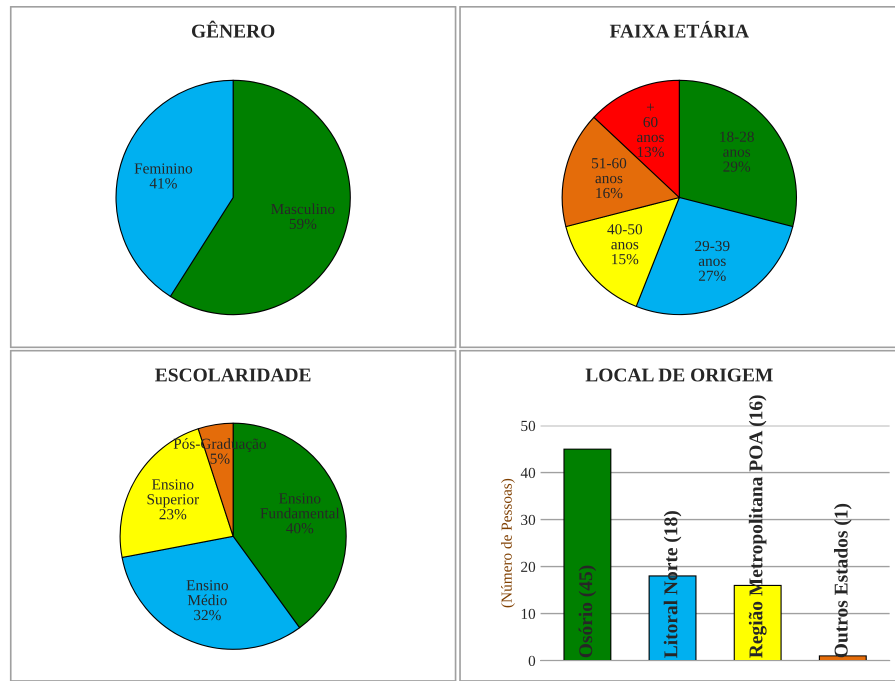  I want to click on x-tick-label: Outros Estados (1), so click(843, 581).